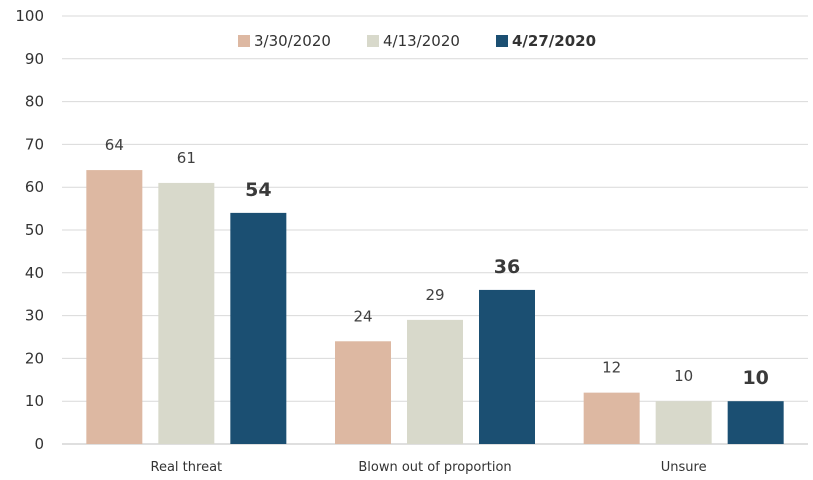  I want to click on y-tick-label: 20, so click(34, 358).